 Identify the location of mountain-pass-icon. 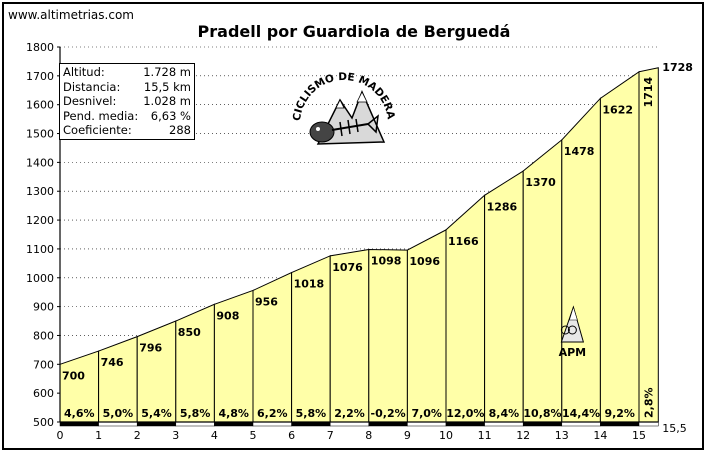
(572, 324).